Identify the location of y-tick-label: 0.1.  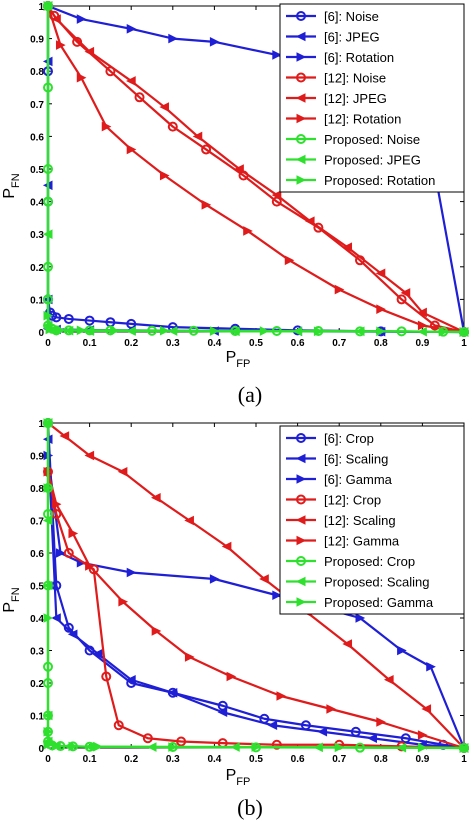
(37, 717).